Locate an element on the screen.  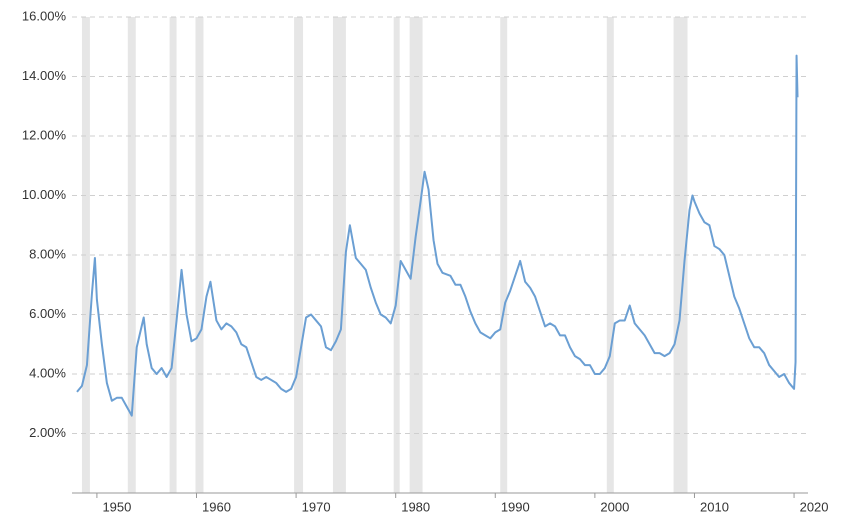
x-tick-label: 1950 is located at coordinates (116, 506).